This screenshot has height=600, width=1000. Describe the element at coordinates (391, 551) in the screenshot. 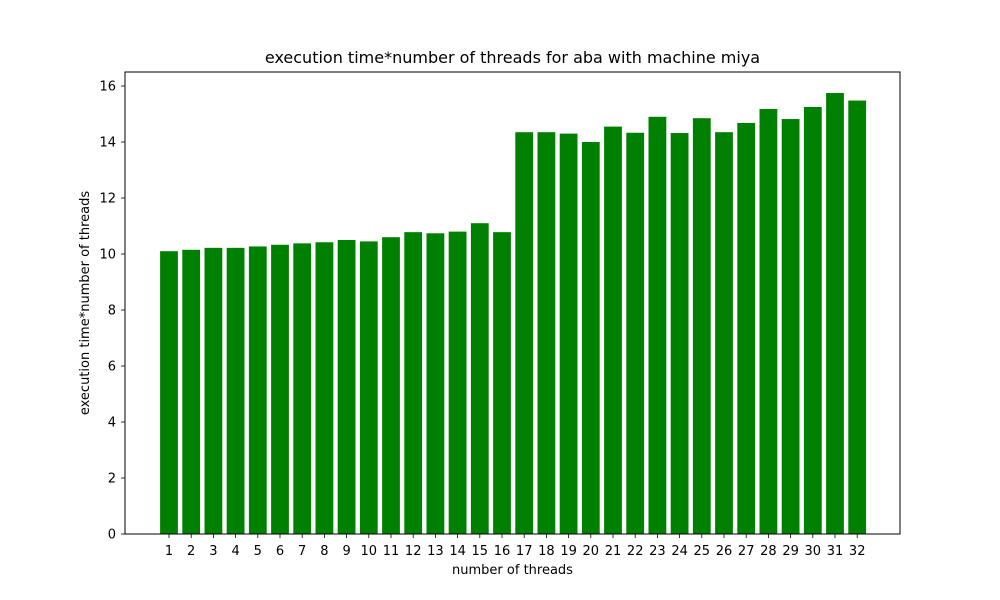

I see `x-tick-label: 11` at that location.